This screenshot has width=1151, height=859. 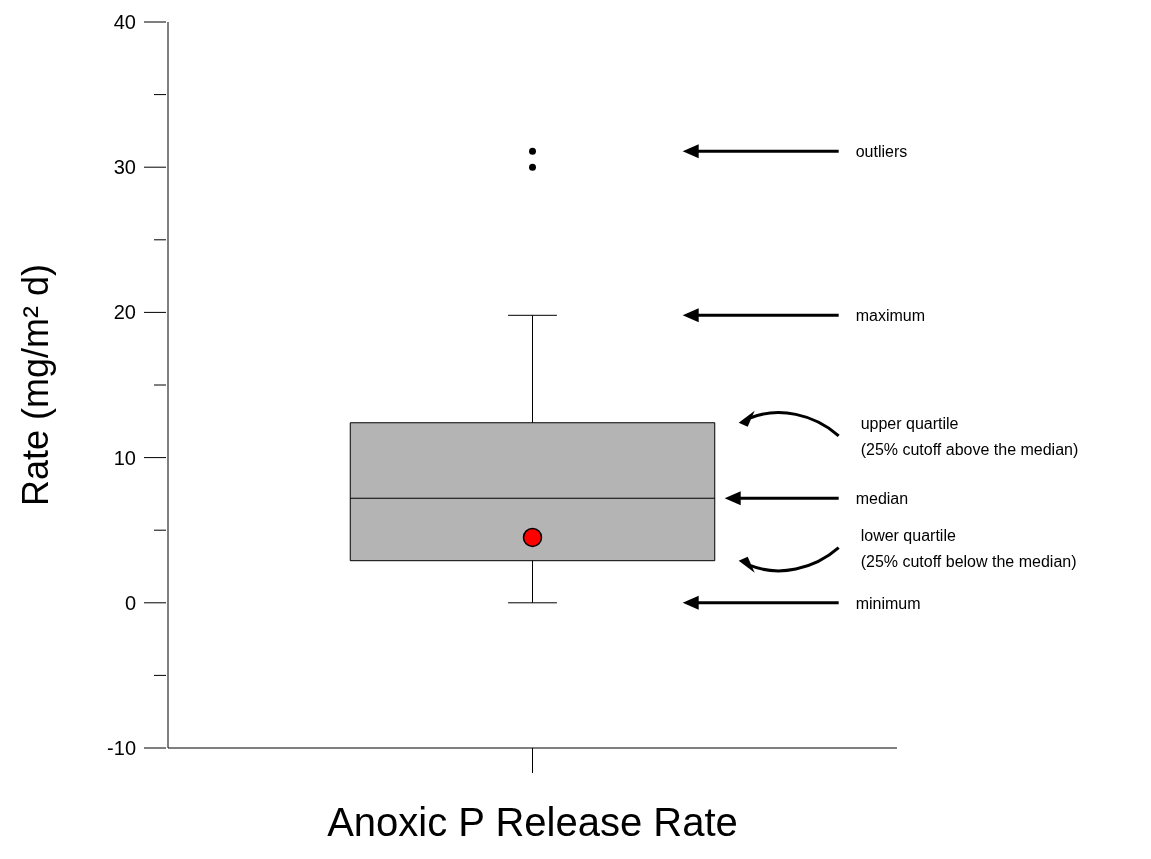 I want to click on annotation: median, so click(x=882, y=498).